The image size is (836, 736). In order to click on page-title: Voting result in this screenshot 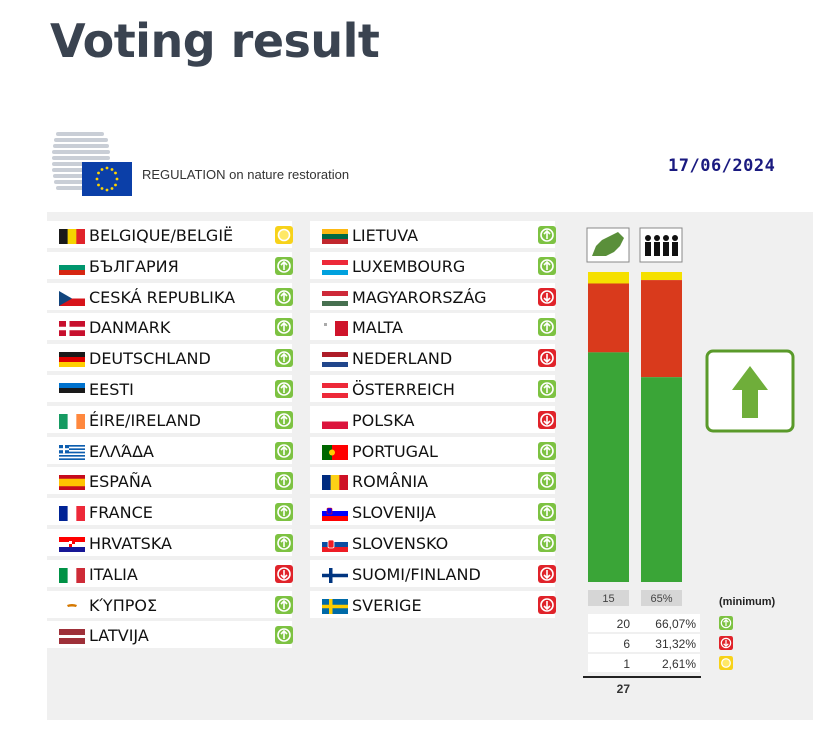, I will do `click(215, 41)`.